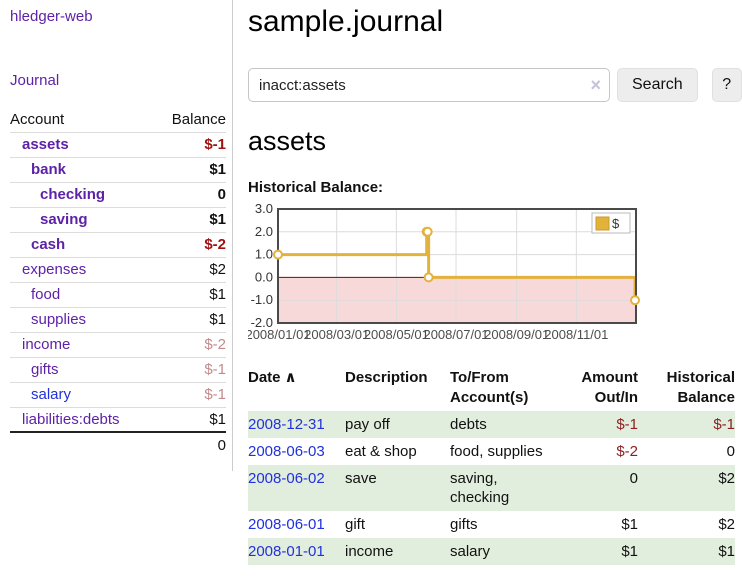  What do you see at coordinates (367, 424) in the screenshot?
I see `register-cell-description: pay off` at bounding box center [367, 424].